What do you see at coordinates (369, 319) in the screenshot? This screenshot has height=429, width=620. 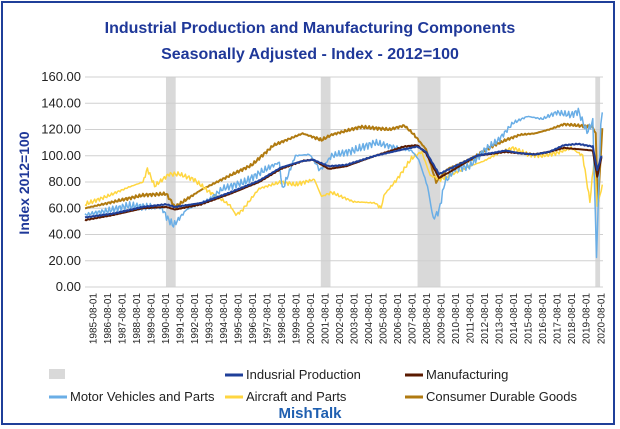 I see `x-tick-label: 2004-08-01` at bounding box center [369, 319].